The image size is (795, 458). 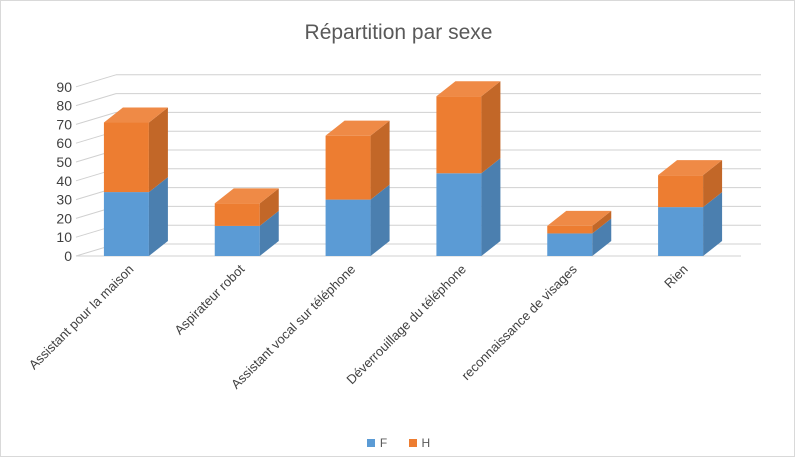 What do you see at coordinates (64, 200) in the screenshot?
I see `y-tick-label: 30` at bounding box center [64, 200].